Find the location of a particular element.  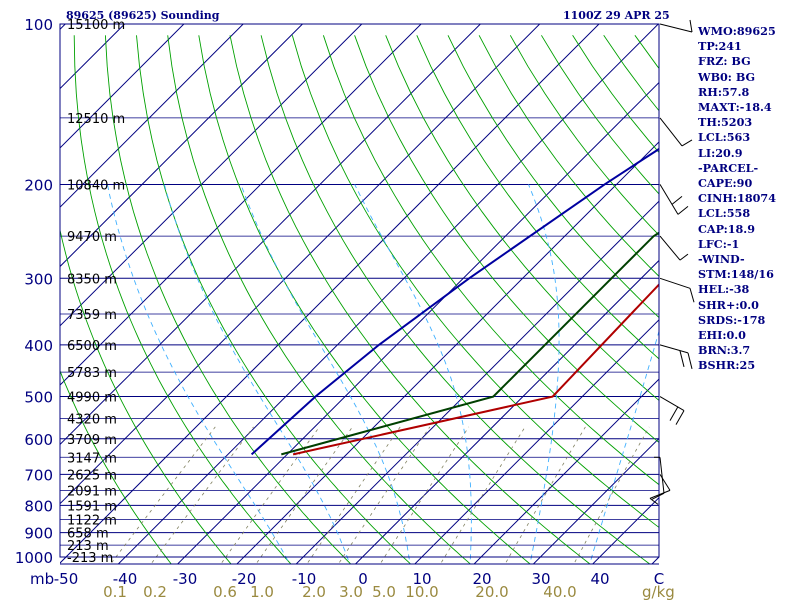

panel-item: LI:20.9 is located at coordinates (720, 152).